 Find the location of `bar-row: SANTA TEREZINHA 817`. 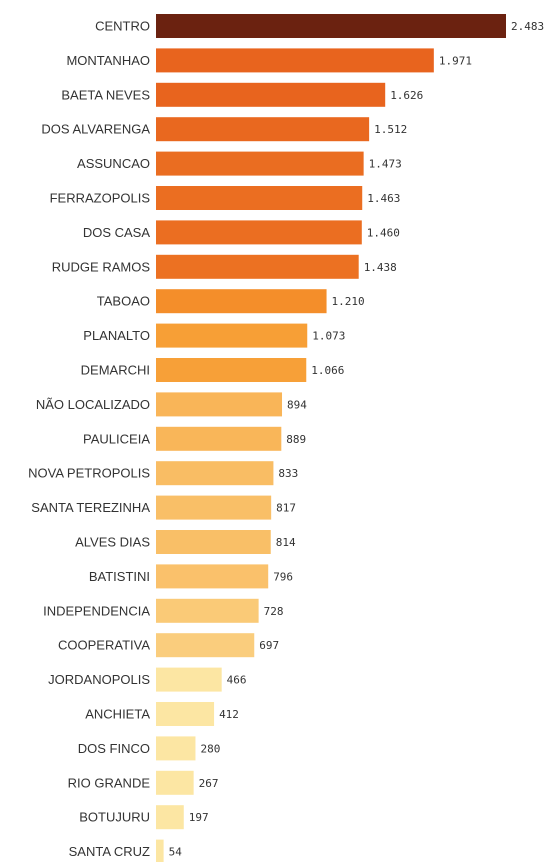

bar-row: SANTA TEREZINHA 817 is located at coordinates (163, 507).